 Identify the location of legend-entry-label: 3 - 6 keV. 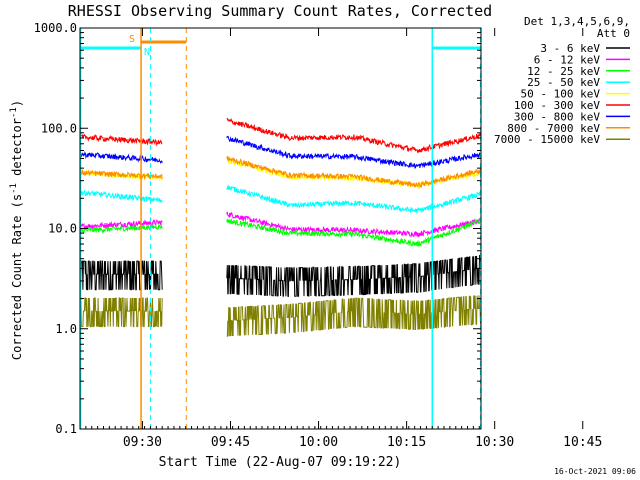
(570, 48).